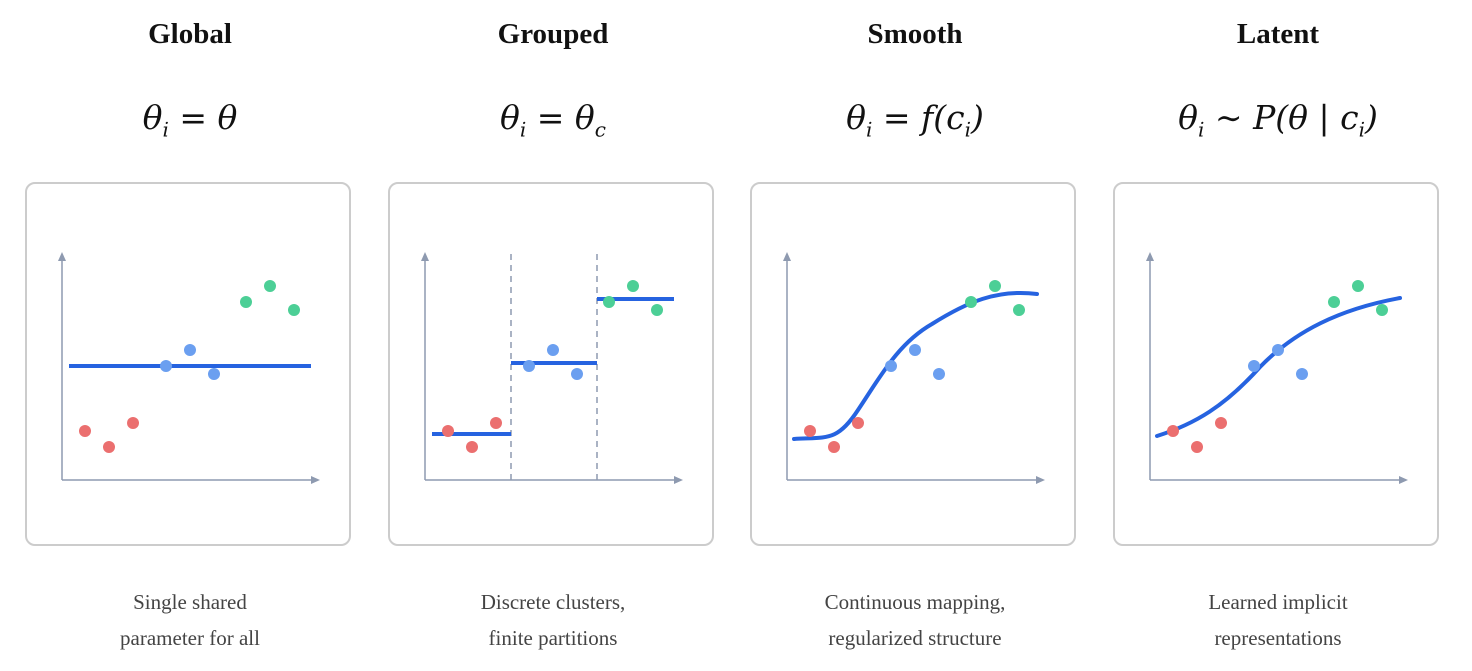  Describe the element at coordinates (190, 120) in the screenshot. I see `panel-formula: θi = θ` at that location.